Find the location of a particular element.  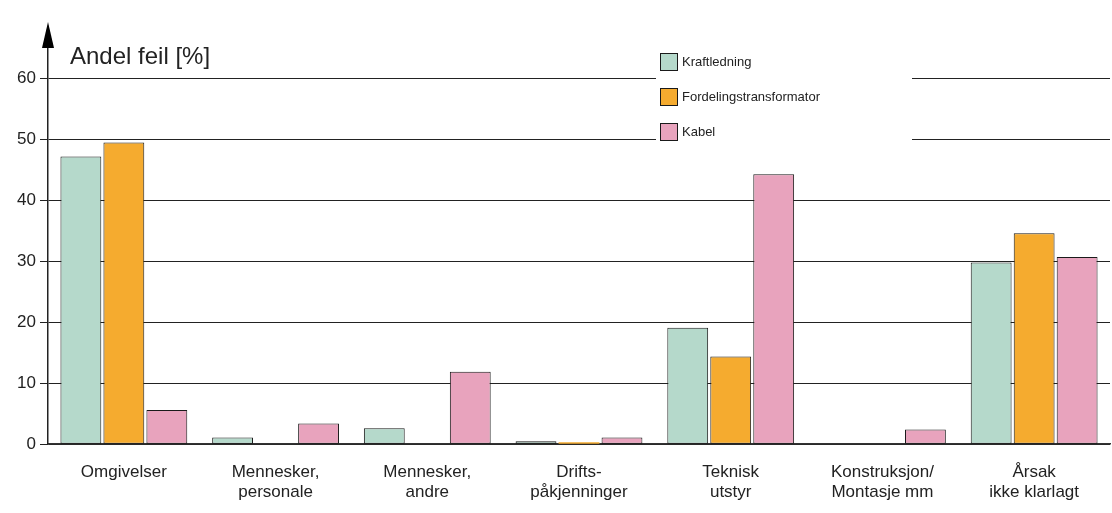

y-tick-label: 40 is located at coordinates (26, 200).